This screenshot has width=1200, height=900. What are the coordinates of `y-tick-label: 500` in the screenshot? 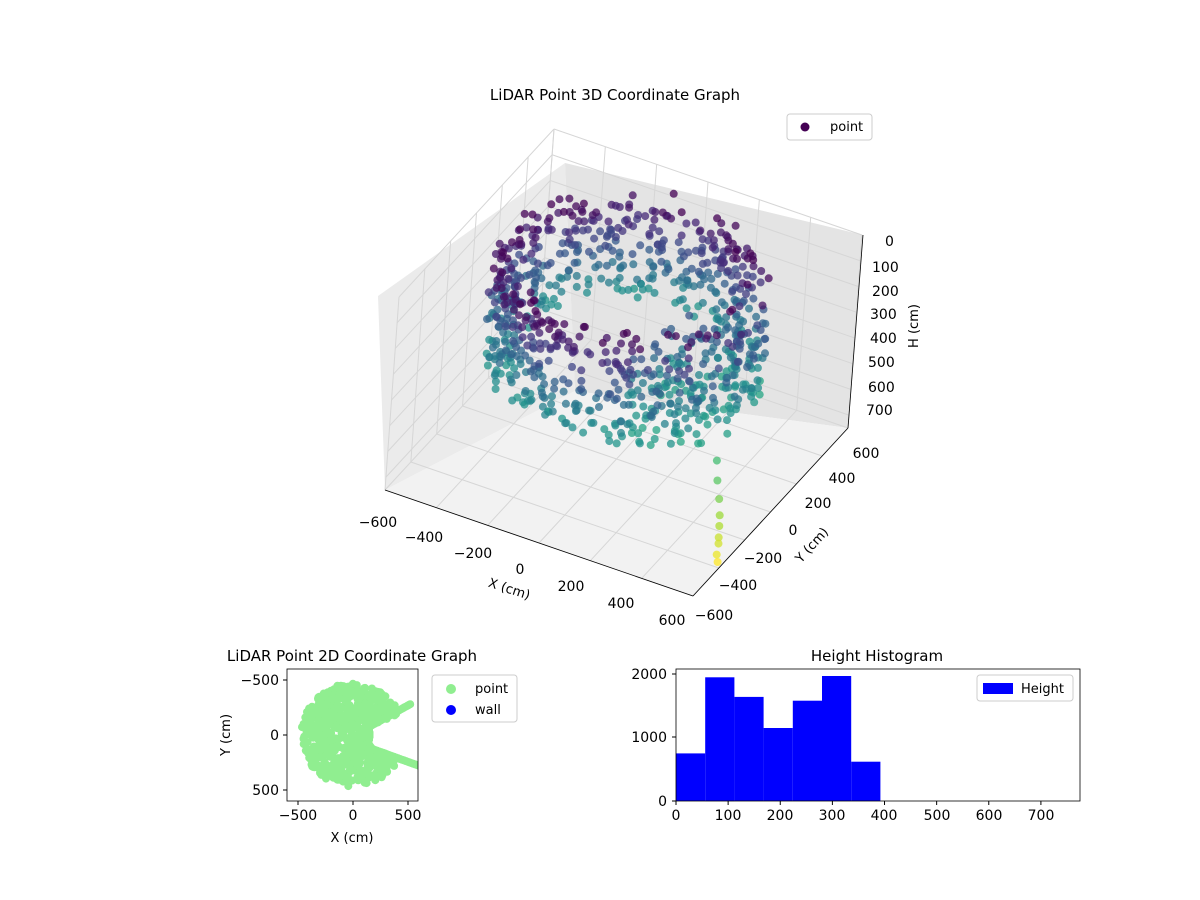 It's located at (265, 791).